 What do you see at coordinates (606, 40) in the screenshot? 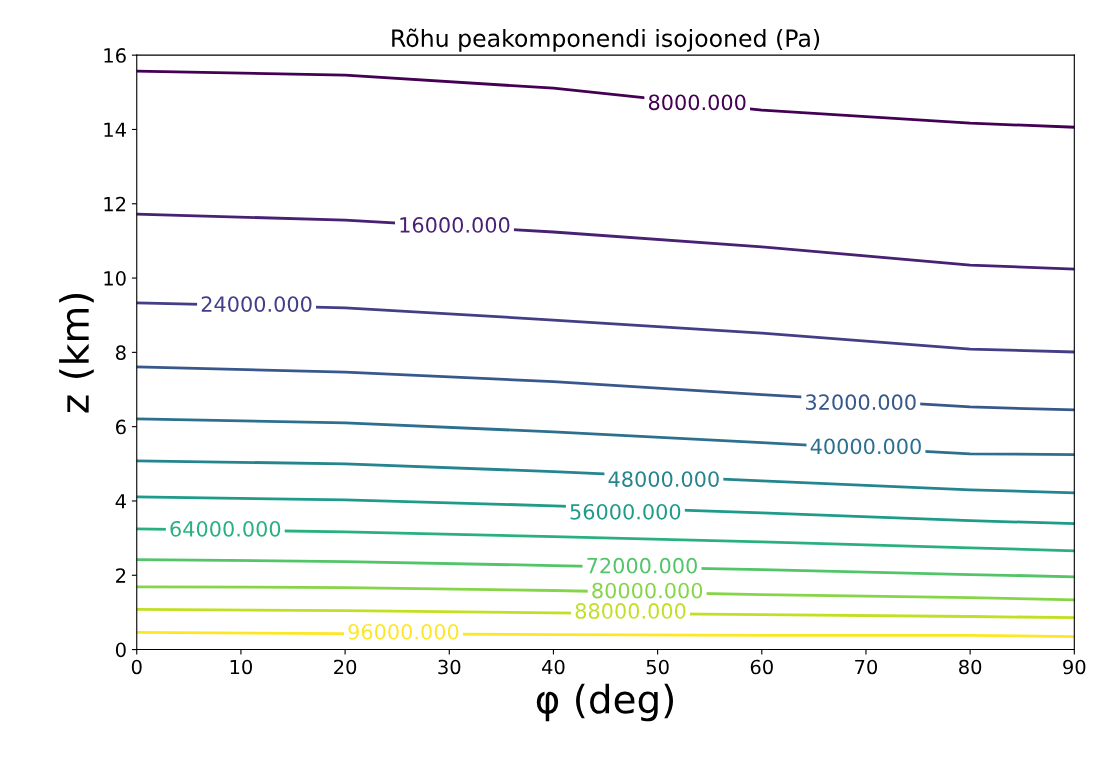
I see `chart-title: Rõhu peakomponendi isojooned (Pa)` at bounding box center [606, 40].